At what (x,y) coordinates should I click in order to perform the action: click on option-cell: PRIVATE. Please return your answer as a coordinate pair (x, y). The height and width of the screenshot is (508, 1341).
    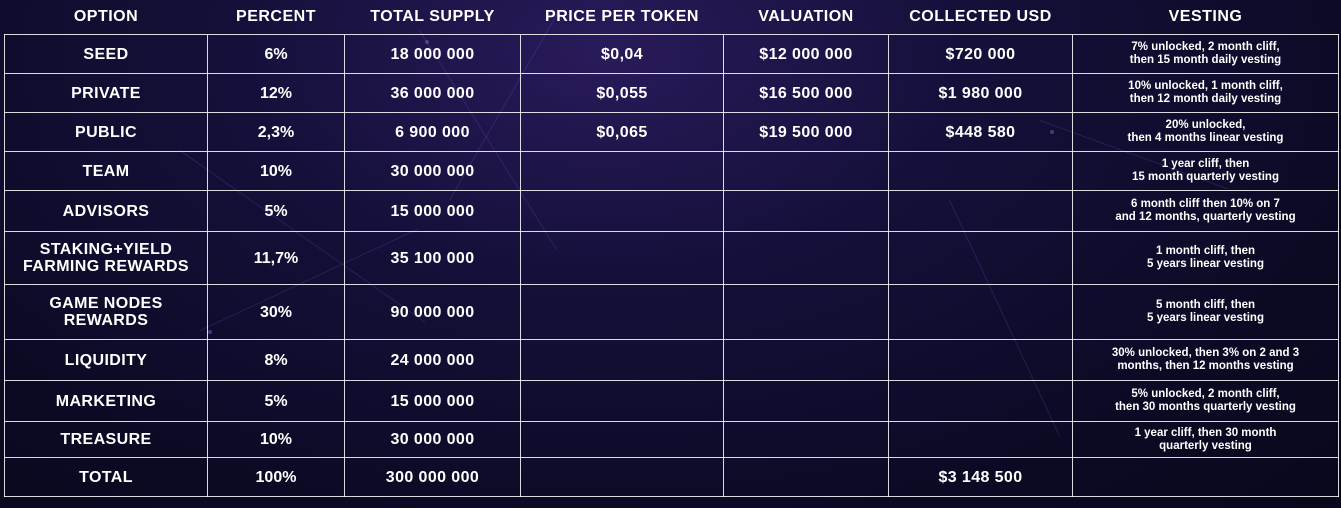
    Looking at the image, I should click on (106, 93).